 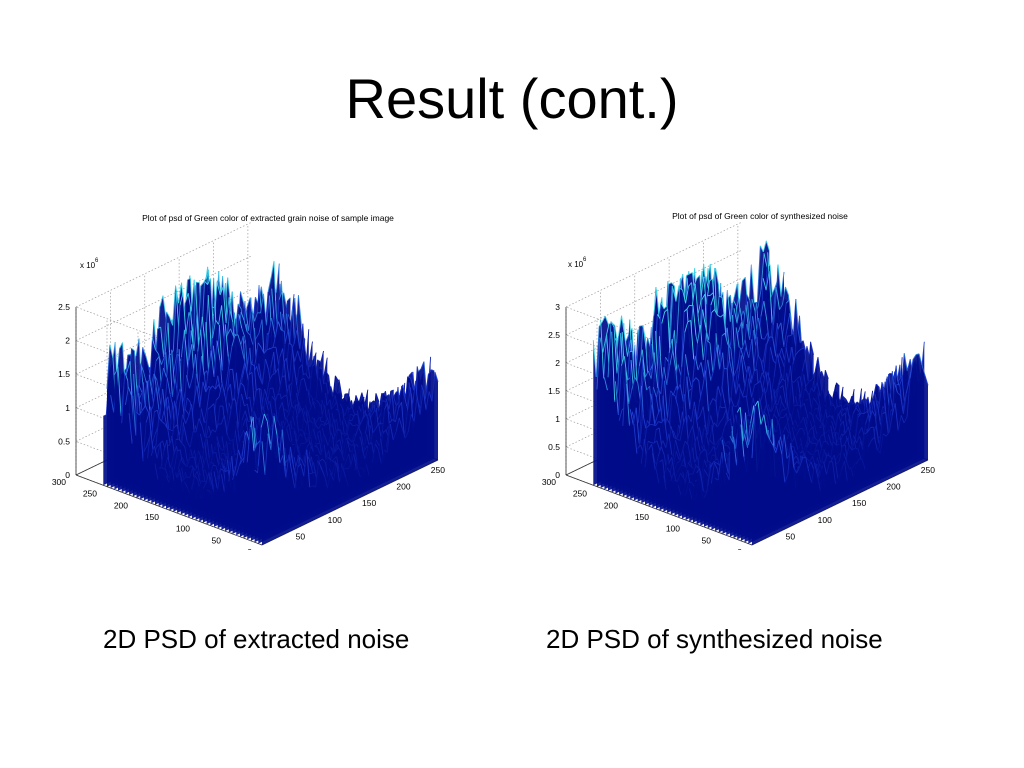 What do you see at coordinates (654, 320) in the screenshot?
I see `grid-line` at bounding box center [654, 320].